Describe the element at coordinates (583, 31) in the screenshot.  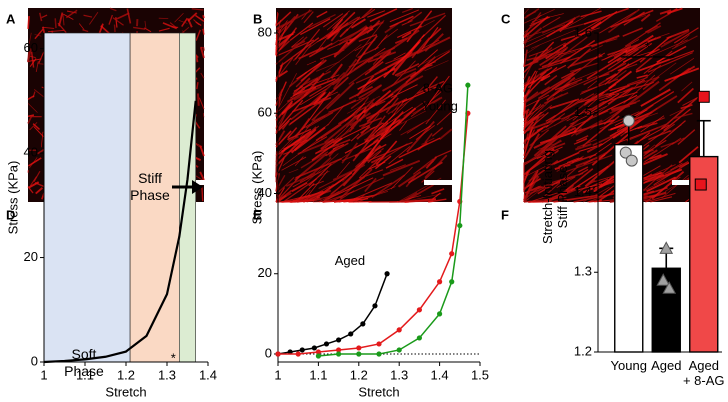
I see `y-tick-label: 1.6` at that location.